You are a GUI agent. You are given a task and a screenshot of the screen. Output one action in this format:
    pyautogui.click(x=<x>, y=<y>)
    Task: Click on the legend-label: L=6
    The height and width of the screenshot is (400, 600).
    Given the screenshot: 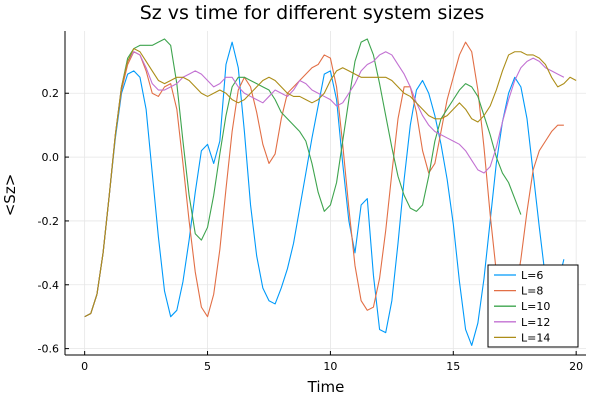 What is the action you would take?
    pyautogui.click(x=532, y=275)
    